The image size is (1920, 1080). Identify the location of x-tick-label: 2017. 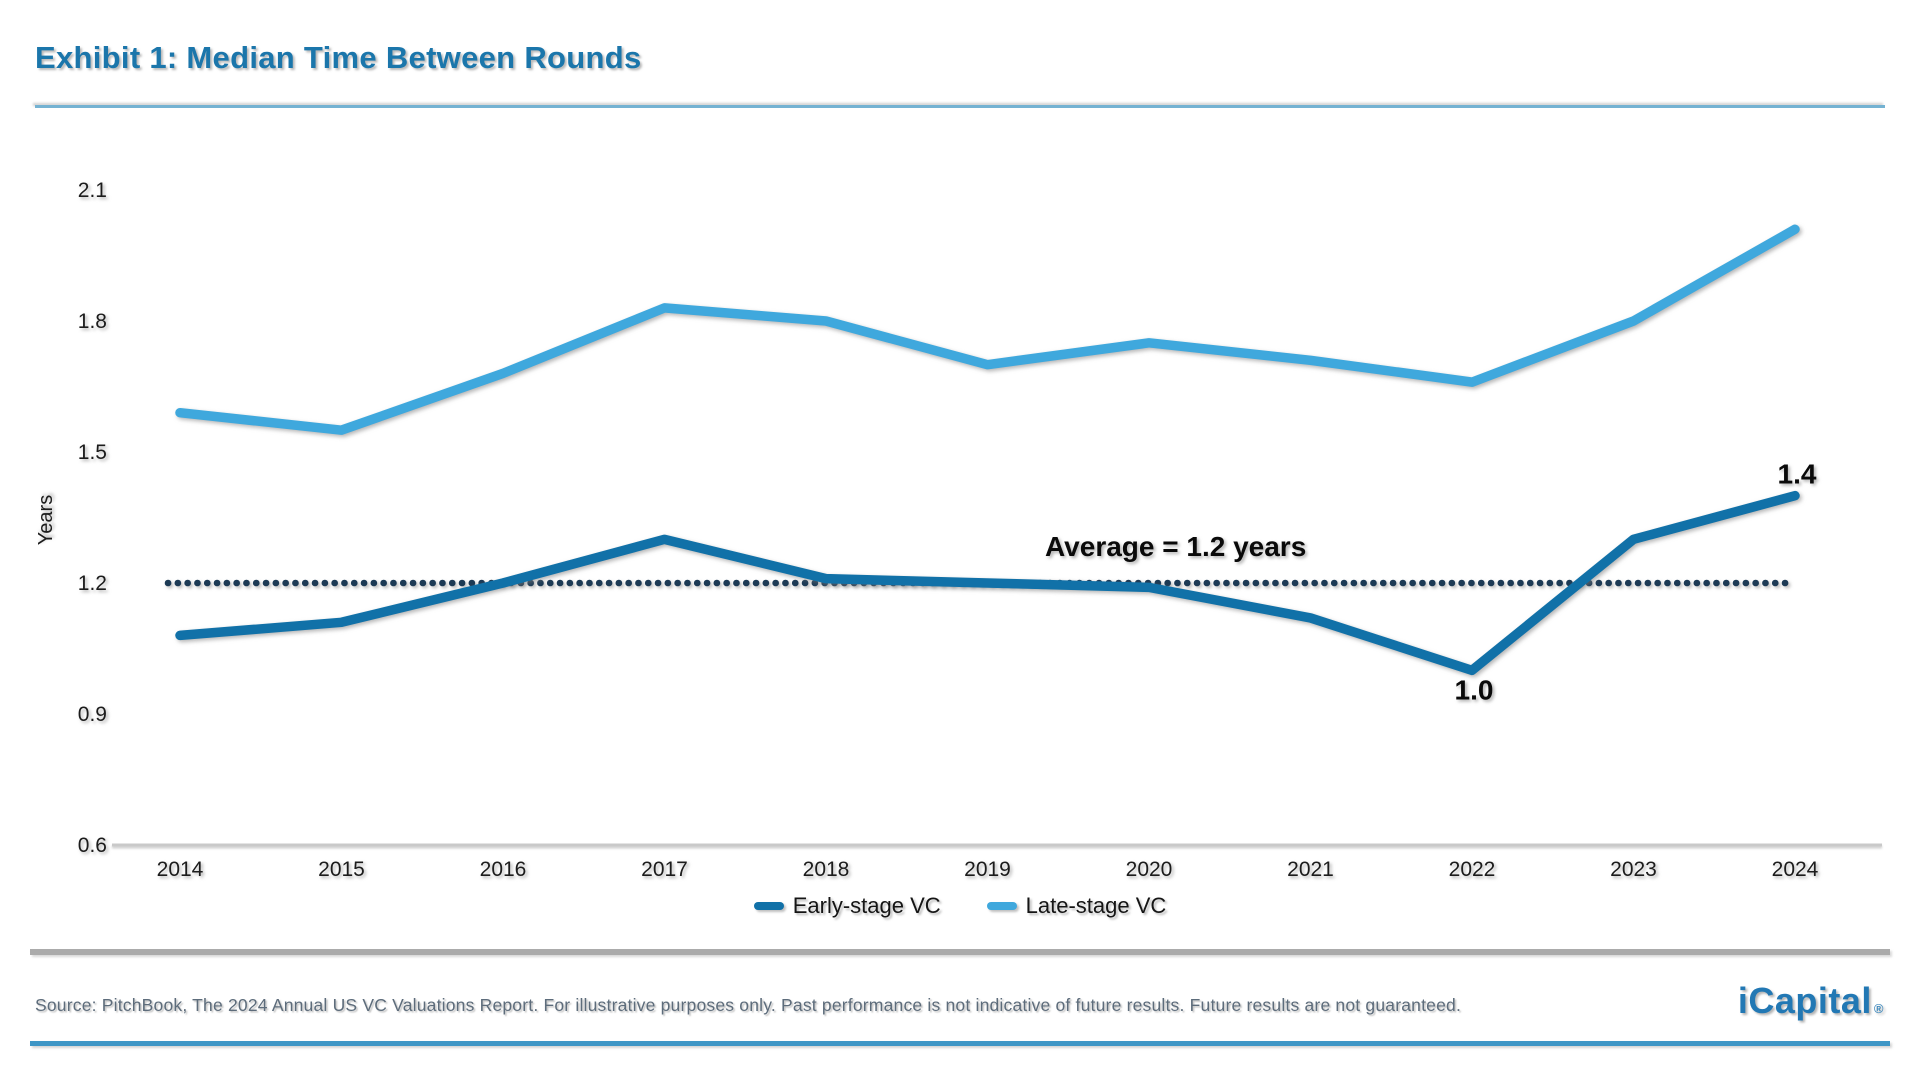
(664, 869).